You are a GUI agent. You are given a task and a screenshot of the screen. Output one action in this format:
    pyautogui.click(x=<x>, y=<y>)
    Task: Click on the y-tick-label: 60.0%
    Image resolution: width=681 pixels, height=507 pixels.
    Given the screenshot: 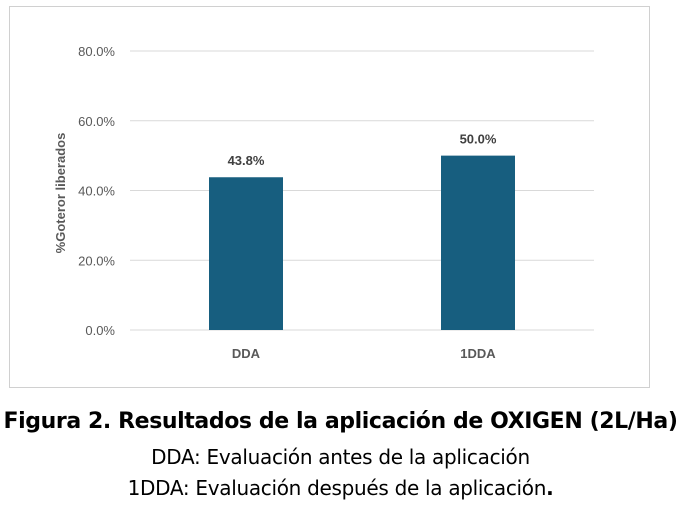 What is the action you would take?
    pyautogui.click(x=96, y=121)
    